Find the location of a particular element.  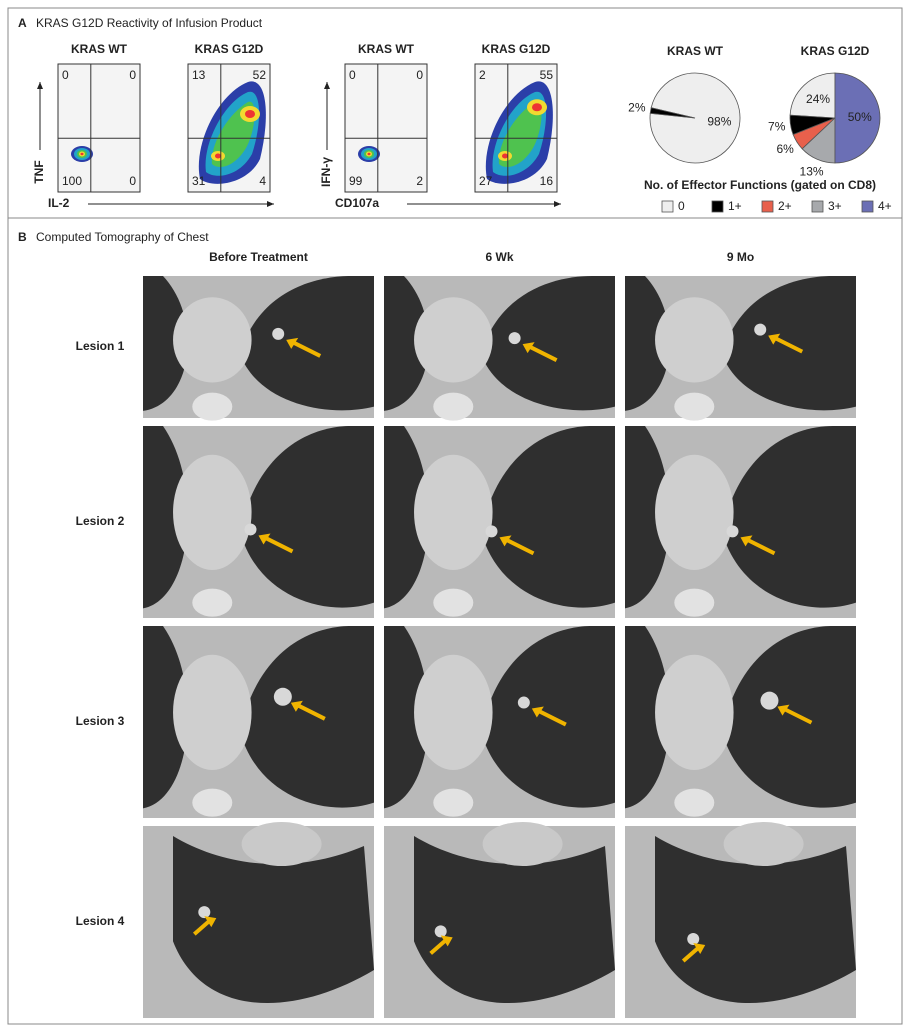

pie-value-label: 50% is located at coordinates (860, 117).